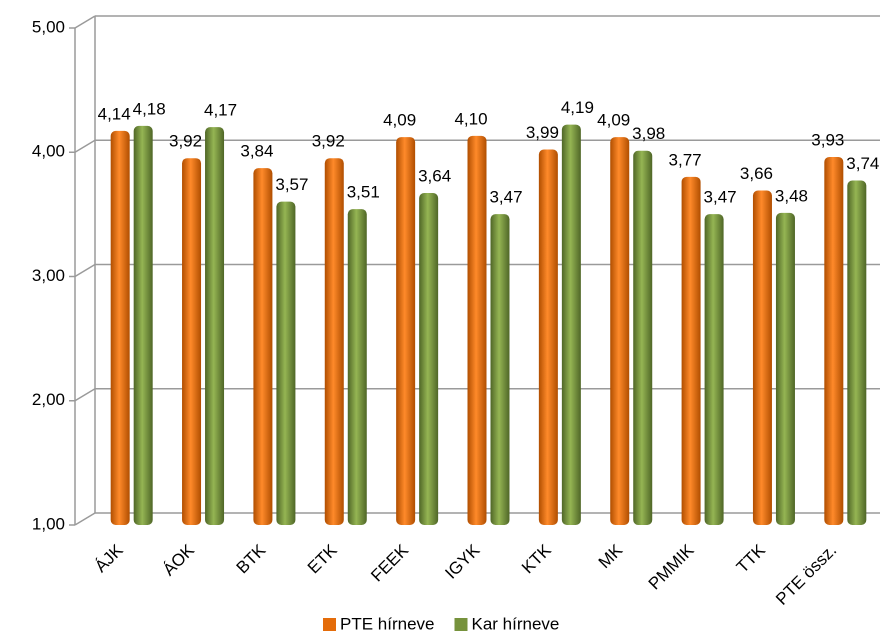 Image resolution: width=886 pixels, height=637 pixels. What do you see at coordinates (434, 175) in the screenshot?
I see `value-label: 3,64` at bounding box center [434, 175].